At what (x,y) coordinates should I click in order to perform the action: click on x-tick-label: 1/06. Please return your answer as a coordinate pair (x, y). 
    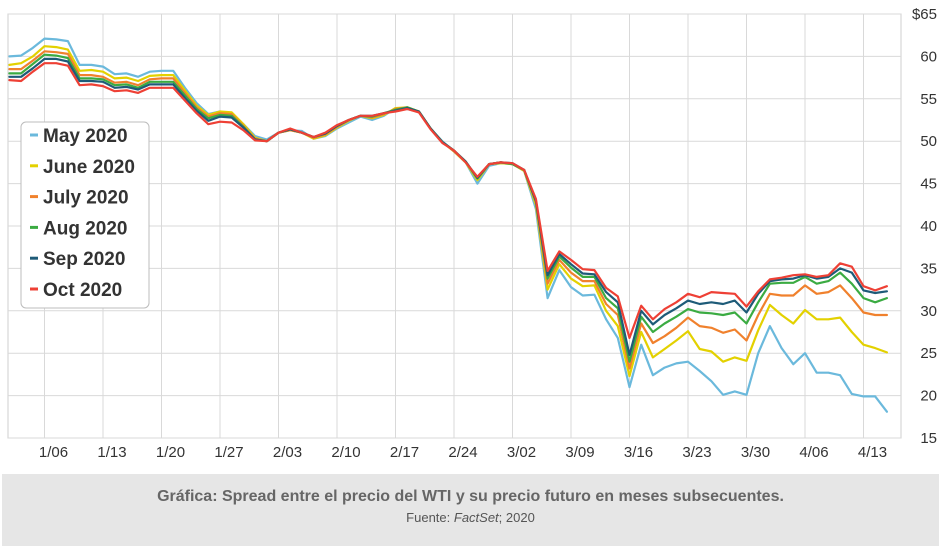
    Looking at the image, I should click on (53, 452).